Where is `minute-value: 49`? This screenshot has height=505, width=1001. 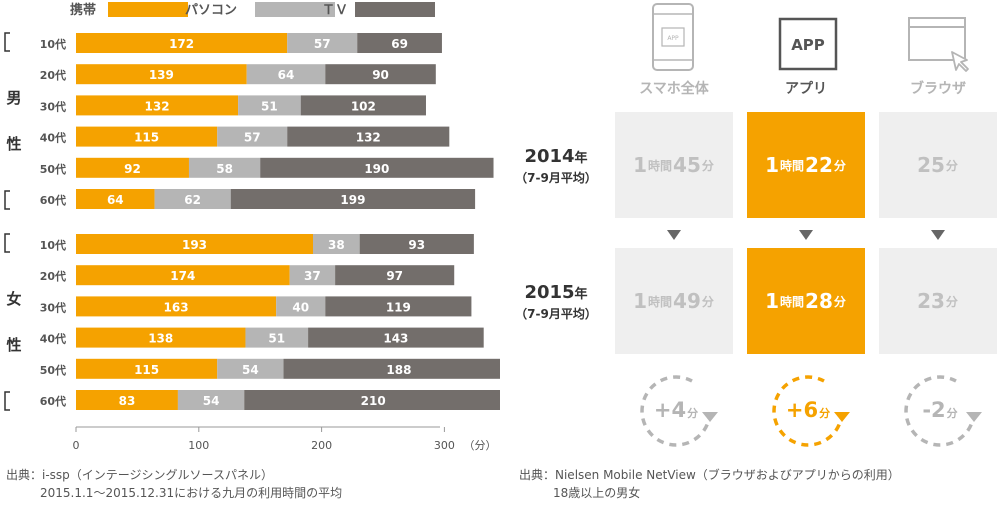 minute-value: 49 is located at coordinates (687, 301).